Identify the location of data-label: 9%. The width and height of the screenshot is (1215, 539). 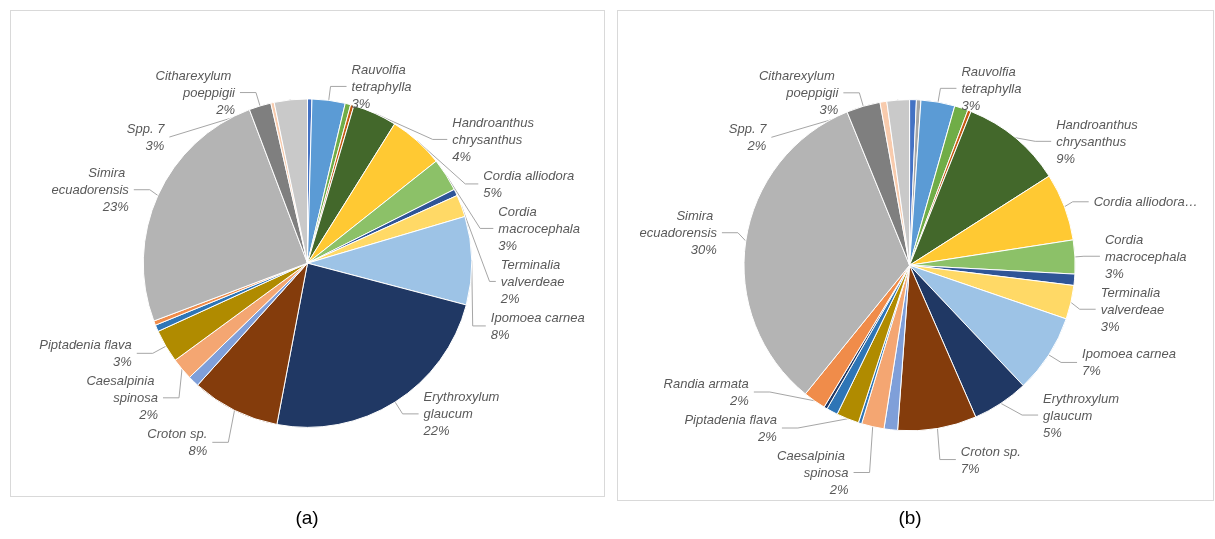
(1065, 158).